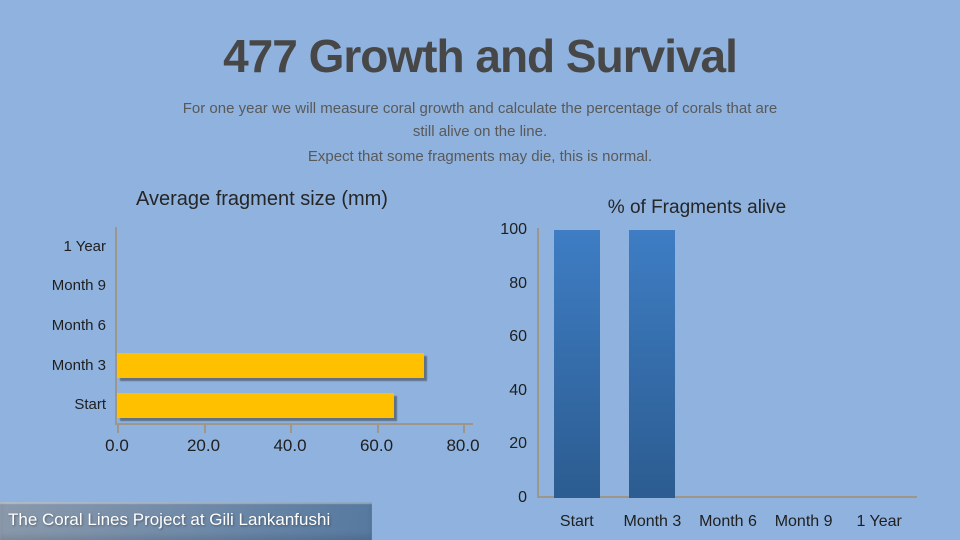 The width and height of the screenshot is (960, 540). What do you see at coordinates (78, 325) in the screenshot?
I see `hbar-category-label-2: Month 6` at bounding box center [78, 325].